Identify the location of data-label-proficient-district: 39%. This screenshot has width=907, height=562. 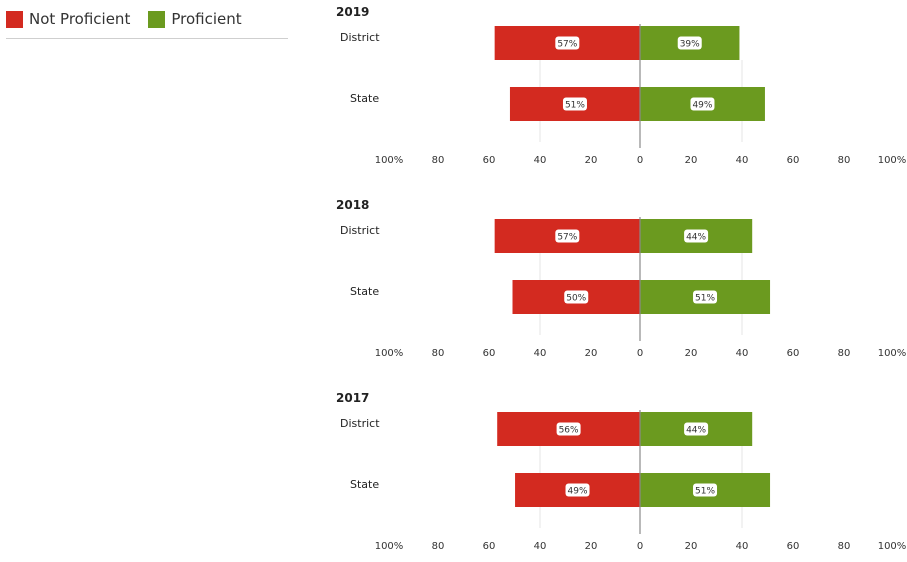
(690, 45).